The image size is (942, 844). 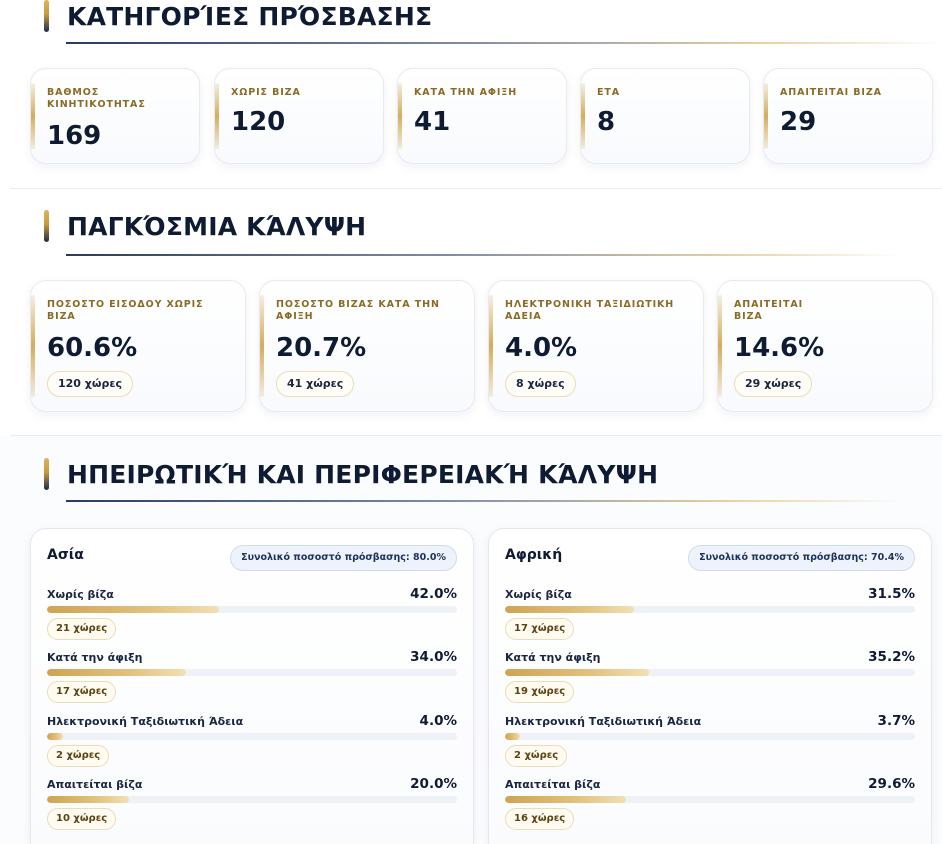 What do you see at coordinates (891, 657) in the screenshot?
I see `row-percent: 35.2%` at bounding box center [891, 657].